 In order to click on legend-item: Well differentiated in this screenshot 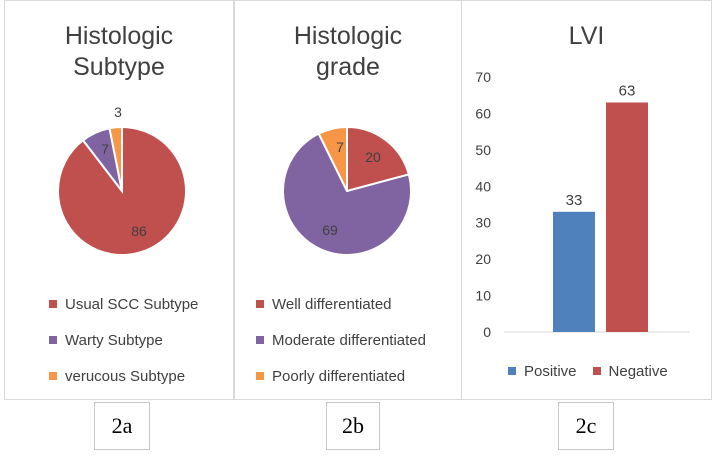, I will do `click(341, 304)`.